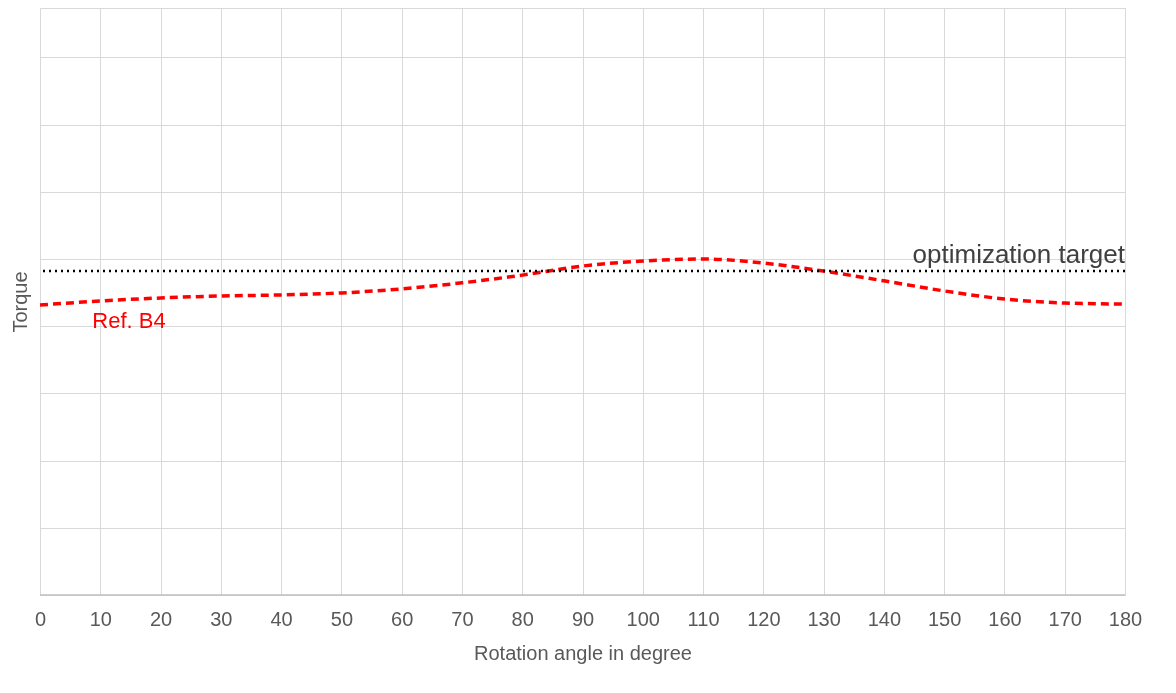 The height and width of the screenshot is (693, 1176). Describe the element at coordinates (1005, 618) in the screenshot. I see `x-tick-label: 160` at that location.